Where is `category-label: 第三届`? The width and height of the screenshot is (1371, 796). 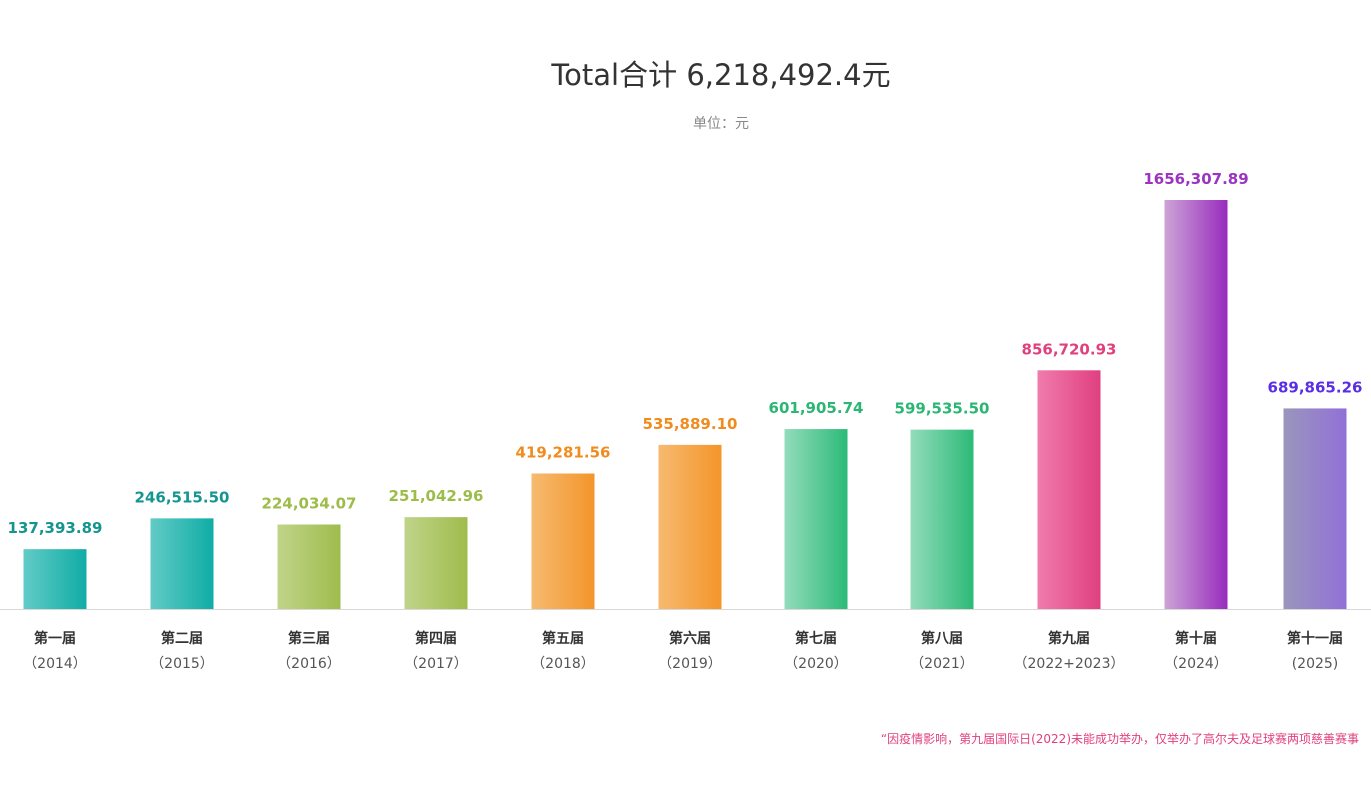
category-label: 第三届 is located at coordinates (309, 638).